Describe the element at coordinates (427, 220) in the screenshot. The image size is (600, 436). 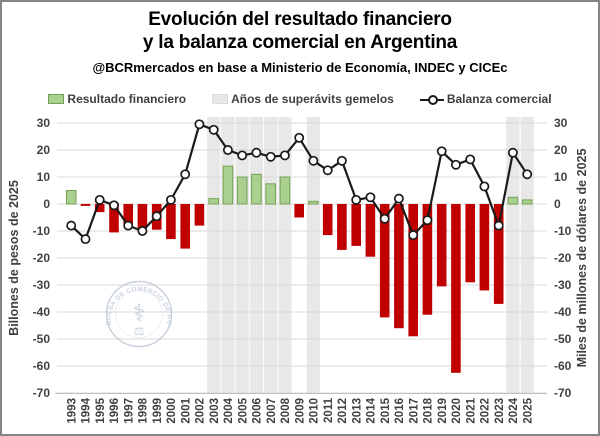
I see `line-point-2018` at that location.